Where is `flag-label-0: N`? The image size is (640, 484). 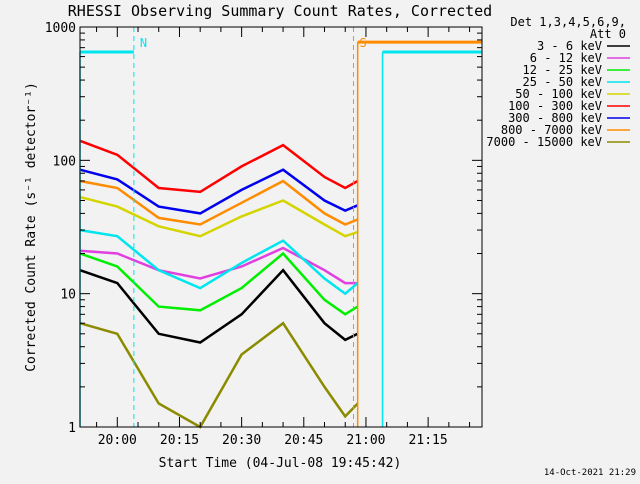
flag-label-0: N is located at coordinates (143, 43).